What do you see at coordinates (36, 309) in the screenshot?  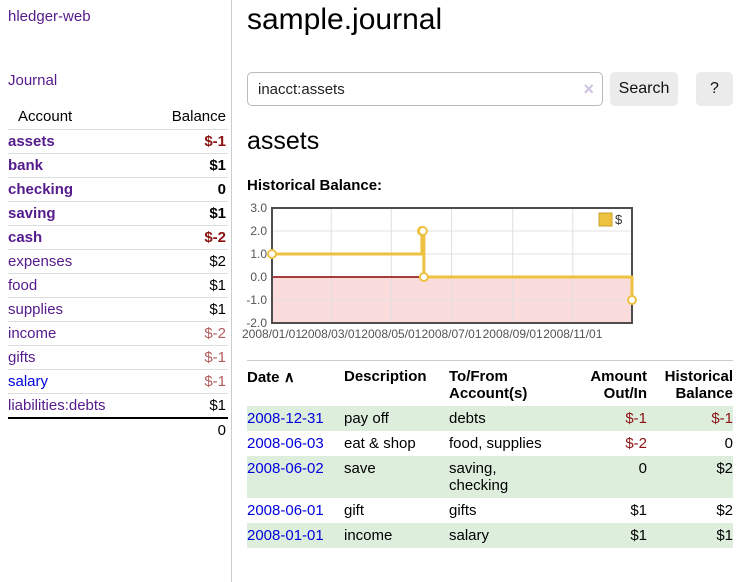 I see `account-link-supplies: supplies` at bounding box center [36, 309].